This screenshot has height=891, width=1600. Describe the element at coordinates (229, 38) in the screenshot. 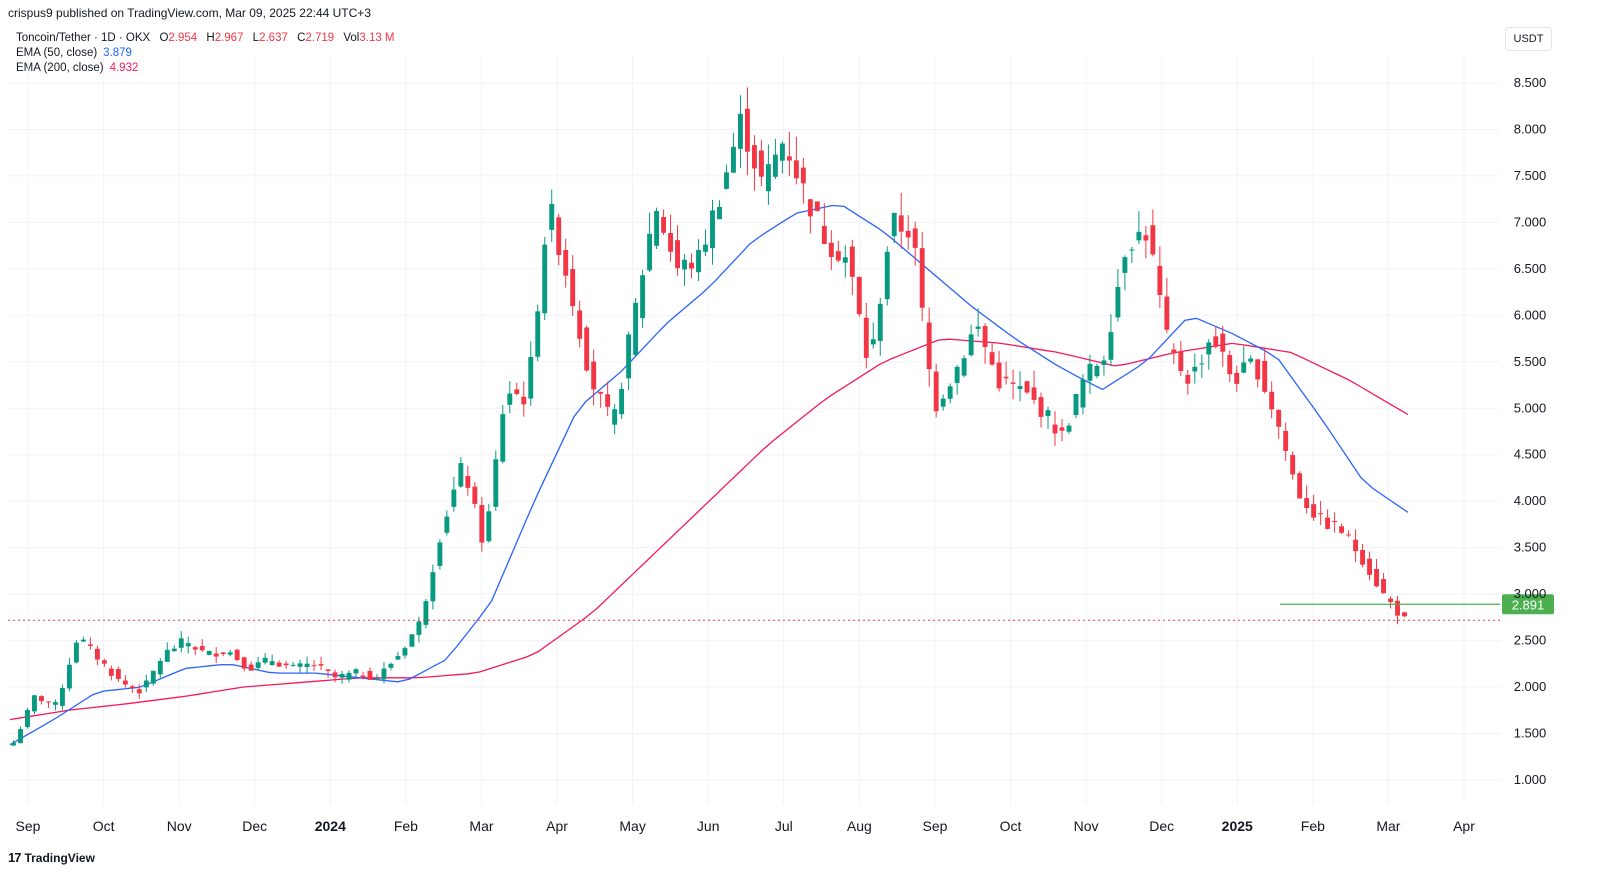

I see `legend-high-value: 2.967` at that location.